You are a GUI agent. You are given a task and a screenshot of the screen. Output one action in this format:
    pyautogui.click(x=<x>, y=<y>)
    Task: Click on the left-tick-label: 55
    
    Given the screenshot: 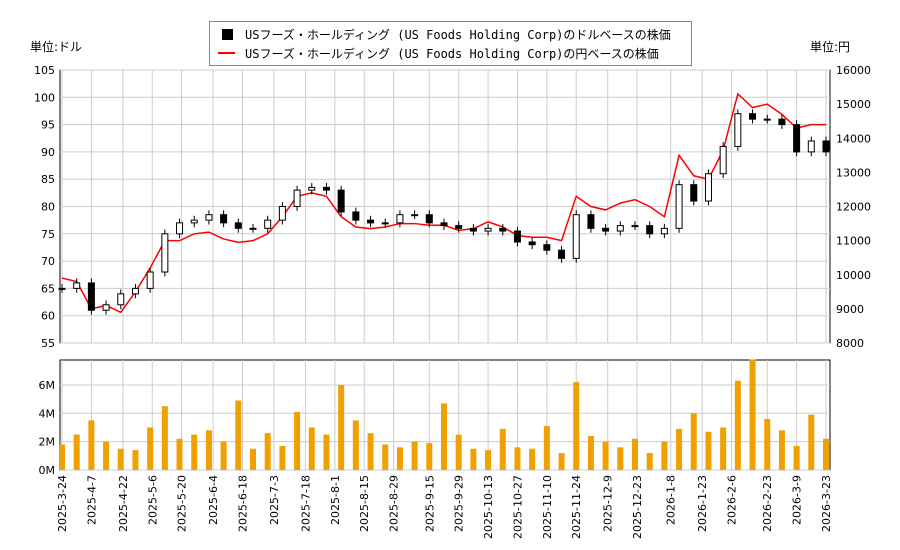 What is the action you would take?
    pyautogui.click(x=48, y=343)
    